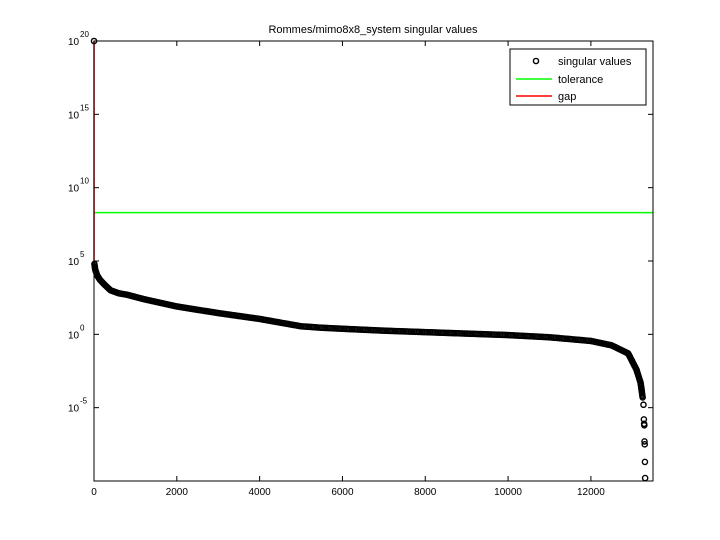  I want to click on legend: singular values tolerance gap, so click(578, 77).